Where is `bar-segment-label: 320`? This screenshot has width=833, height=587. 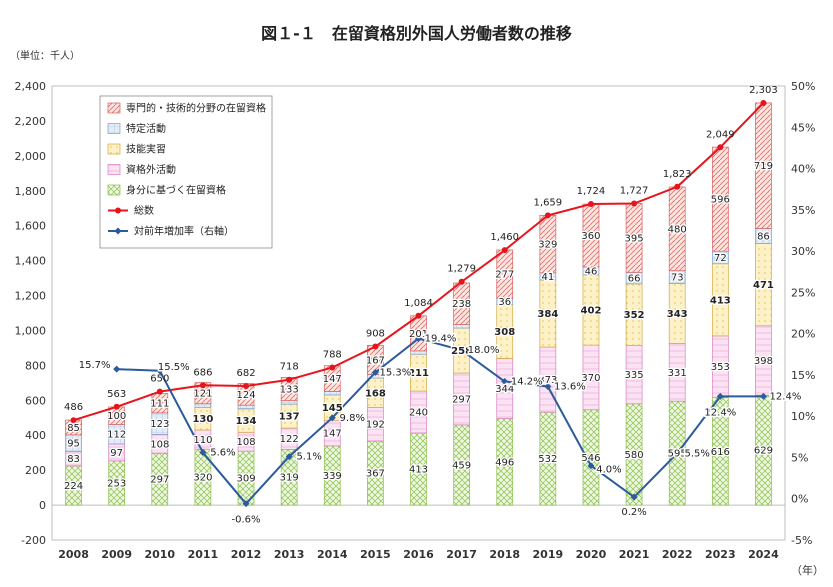
bar-segment-label: 320 is located at coordinates (202, 478).